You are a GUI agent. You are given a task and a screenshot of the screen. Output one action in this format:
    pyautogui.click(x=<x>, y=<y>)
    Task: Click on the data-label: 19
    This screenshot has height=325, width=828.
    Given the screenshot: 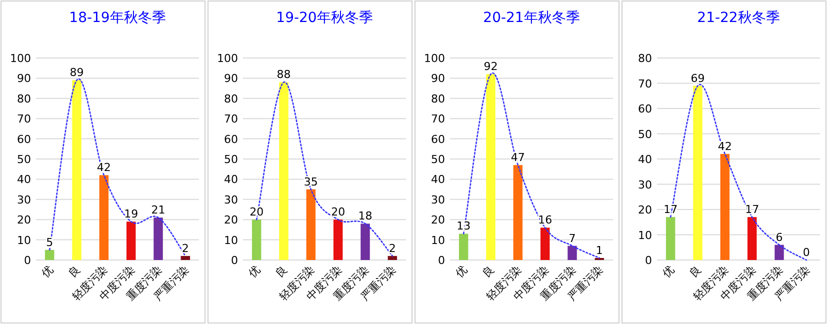 What is the action you would take?
    pyautogui.click(x=131, y=214)
    